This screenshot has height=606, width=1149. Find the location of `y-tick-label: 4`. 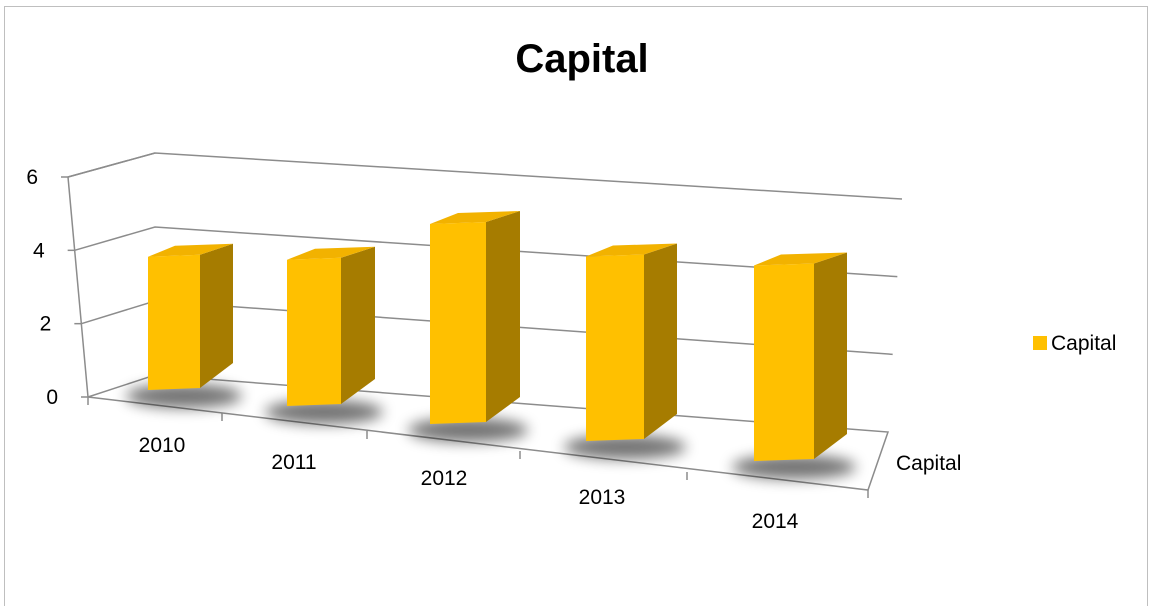

y-tick-label: 4 is located at coordinates (39, 250).